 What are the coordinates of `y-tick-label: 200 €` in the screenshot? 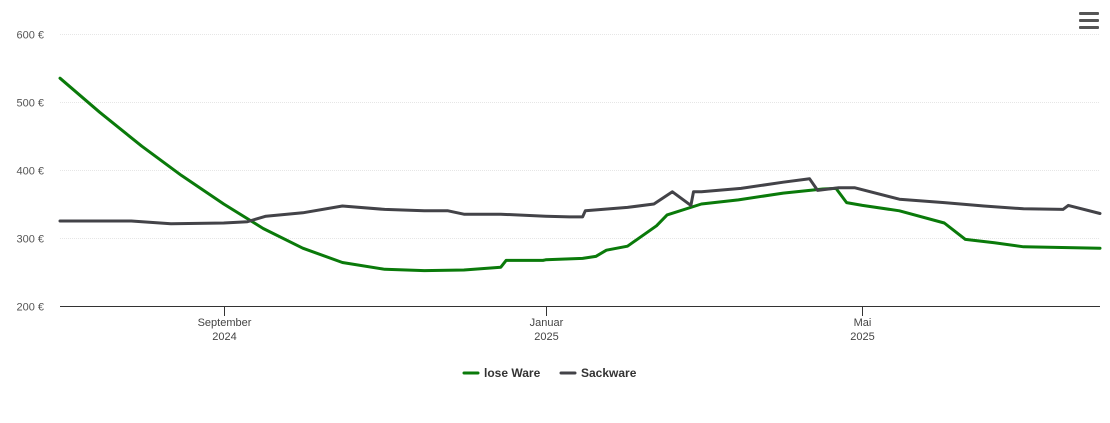 It's located at (30, 308).